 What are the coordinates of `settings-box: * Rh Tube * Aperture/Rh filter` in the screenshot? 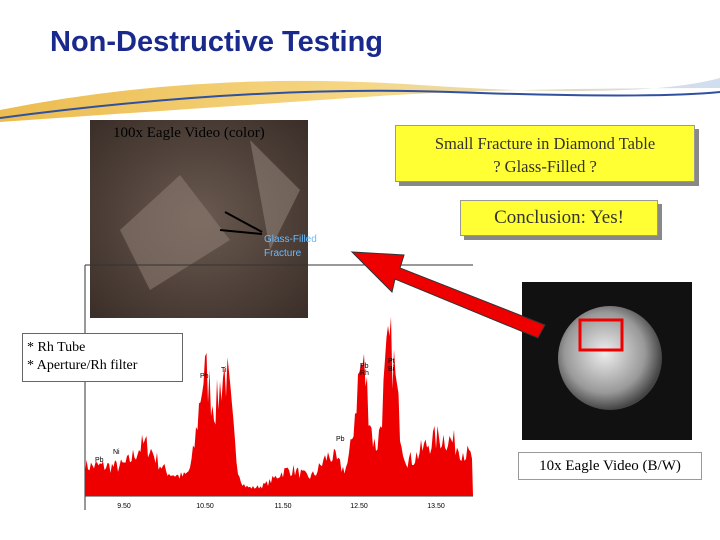 It's located at (102, 357).